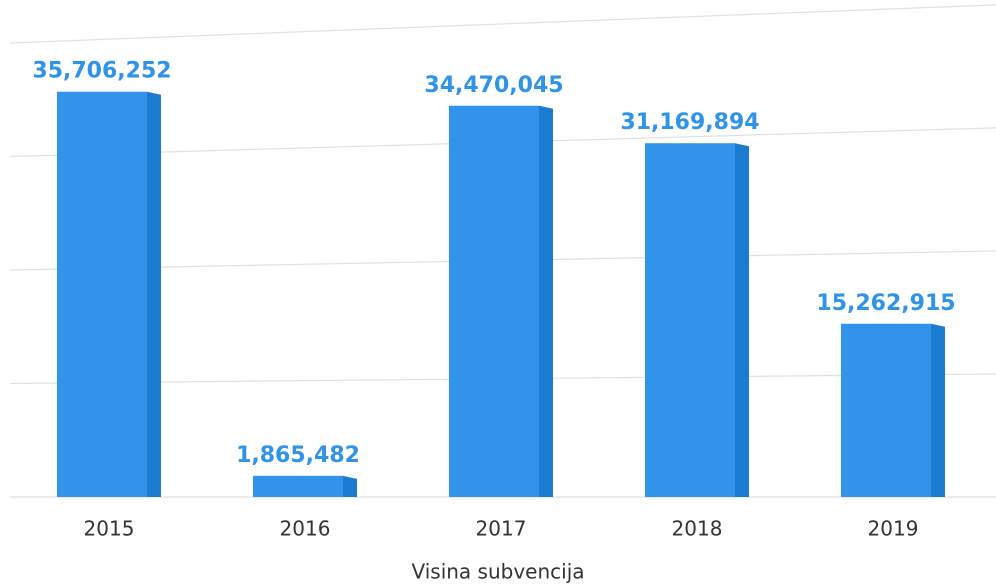  I want to click on value-label: 35,706,252, so click(101, 71).